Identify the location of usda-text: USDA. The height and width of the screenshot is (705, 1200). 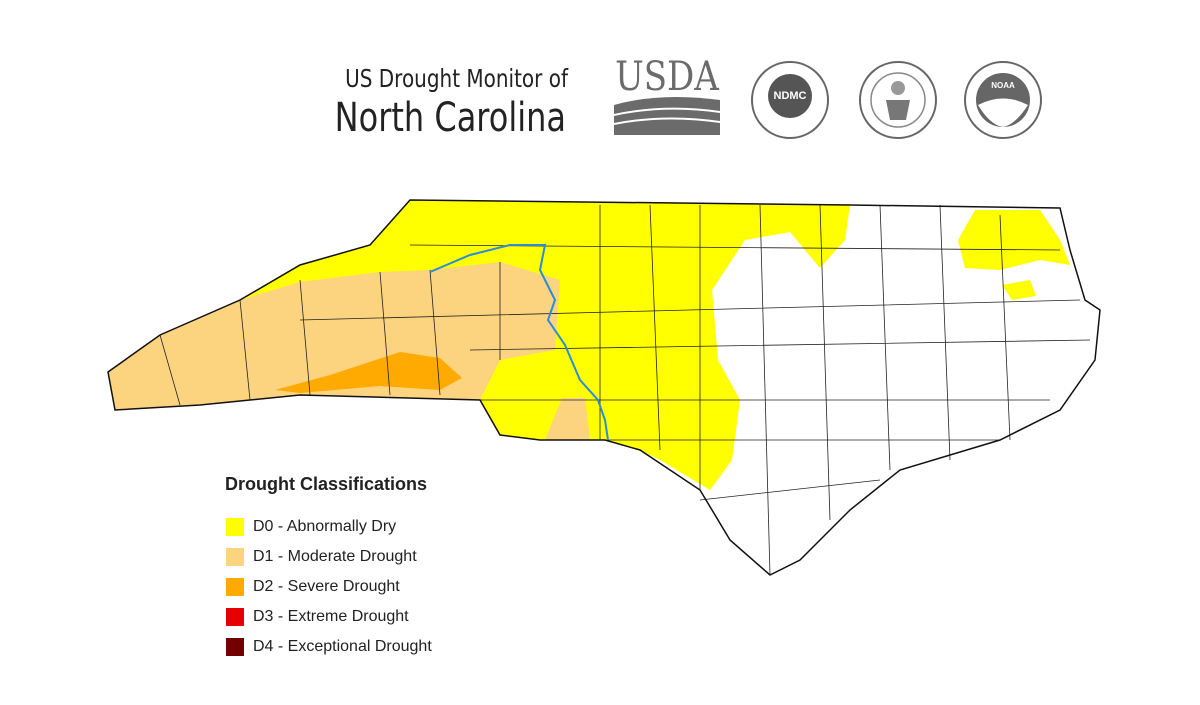
(667, 77).